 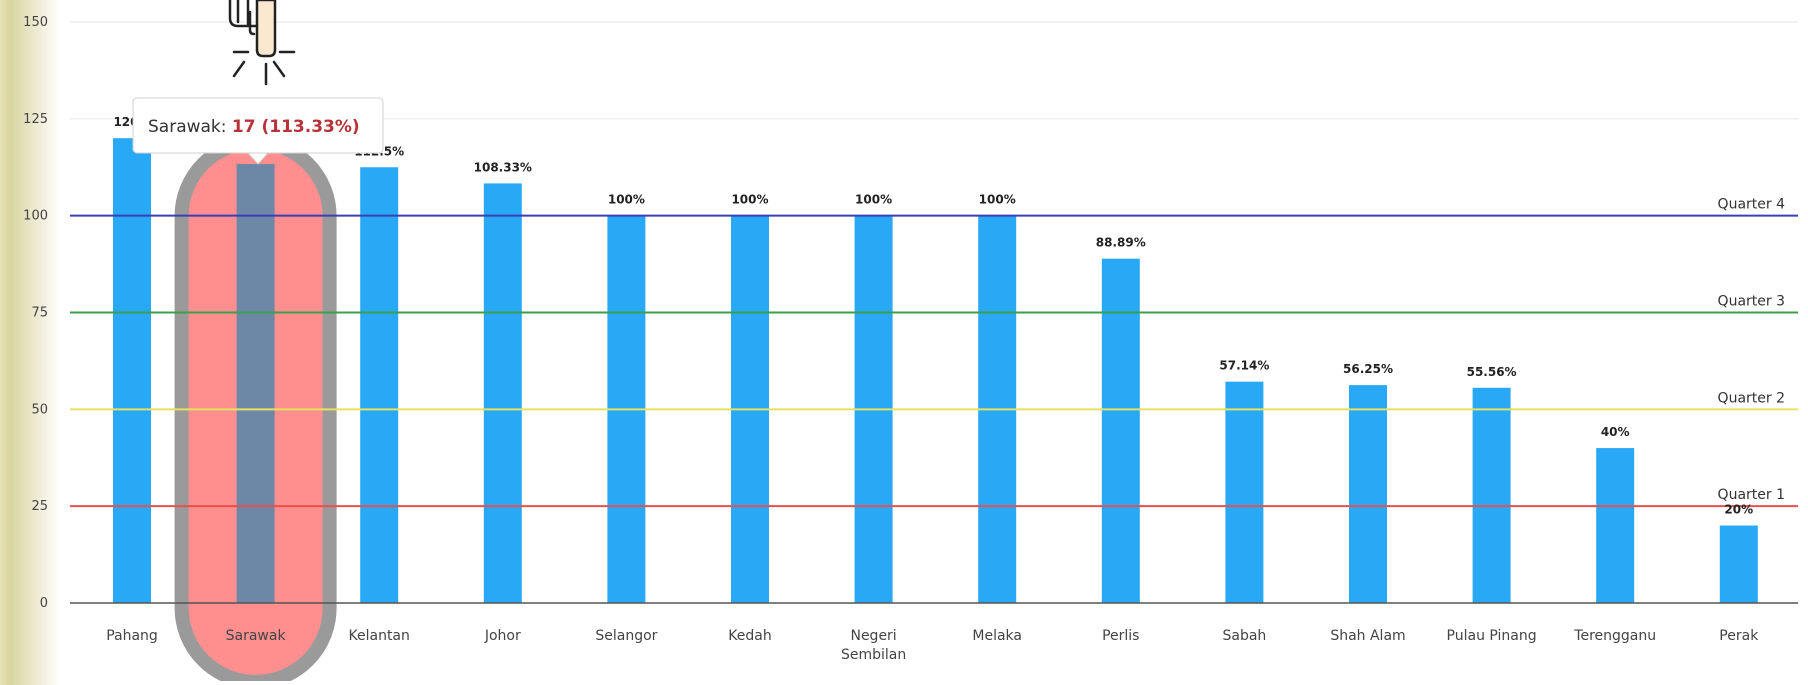 What do you see at coordinates (35, 216) in the screenshot?
I see `y-tick-label: 100` at bounding box center [35, 216].